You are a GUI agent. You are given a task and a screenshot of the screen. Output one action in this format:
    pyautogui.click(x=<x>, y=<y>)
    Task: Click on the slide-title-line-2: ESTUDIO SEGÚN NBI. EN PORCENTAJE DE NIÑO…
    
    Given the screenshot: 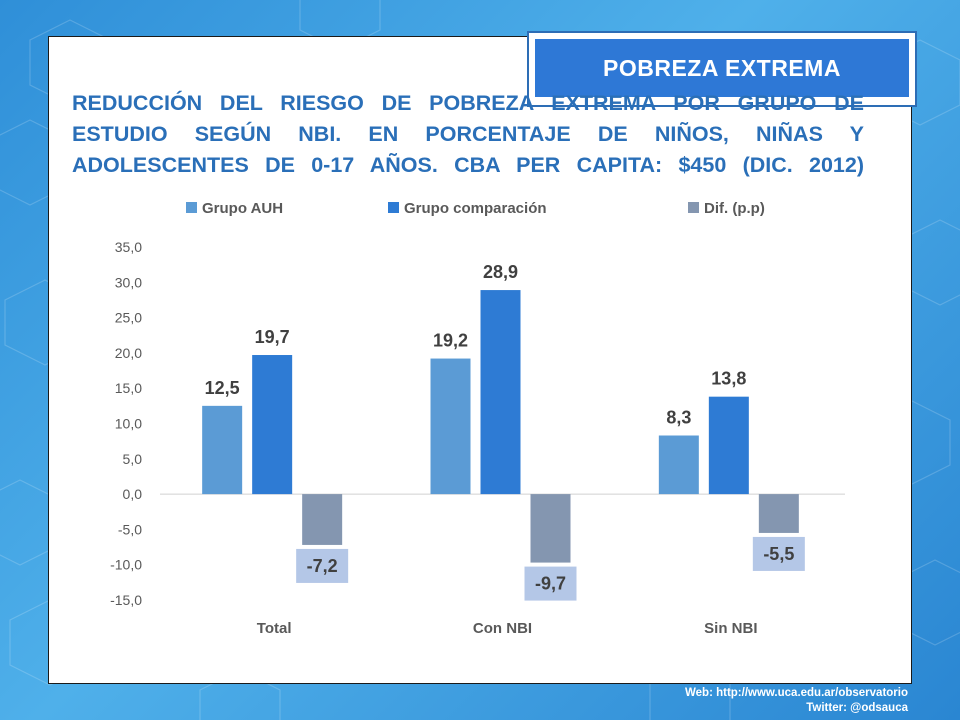 What is the action you would take?
    pyautogui.click(x=468, y=134)
    